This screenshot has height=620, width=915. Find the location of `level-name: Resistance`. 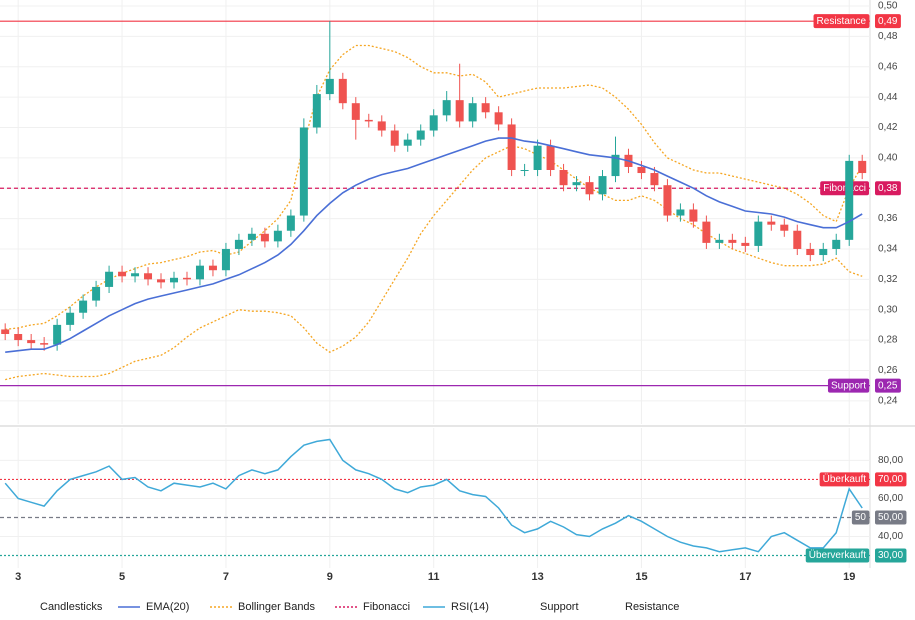

level-name: Resistance is located at coordinates (842, 21).